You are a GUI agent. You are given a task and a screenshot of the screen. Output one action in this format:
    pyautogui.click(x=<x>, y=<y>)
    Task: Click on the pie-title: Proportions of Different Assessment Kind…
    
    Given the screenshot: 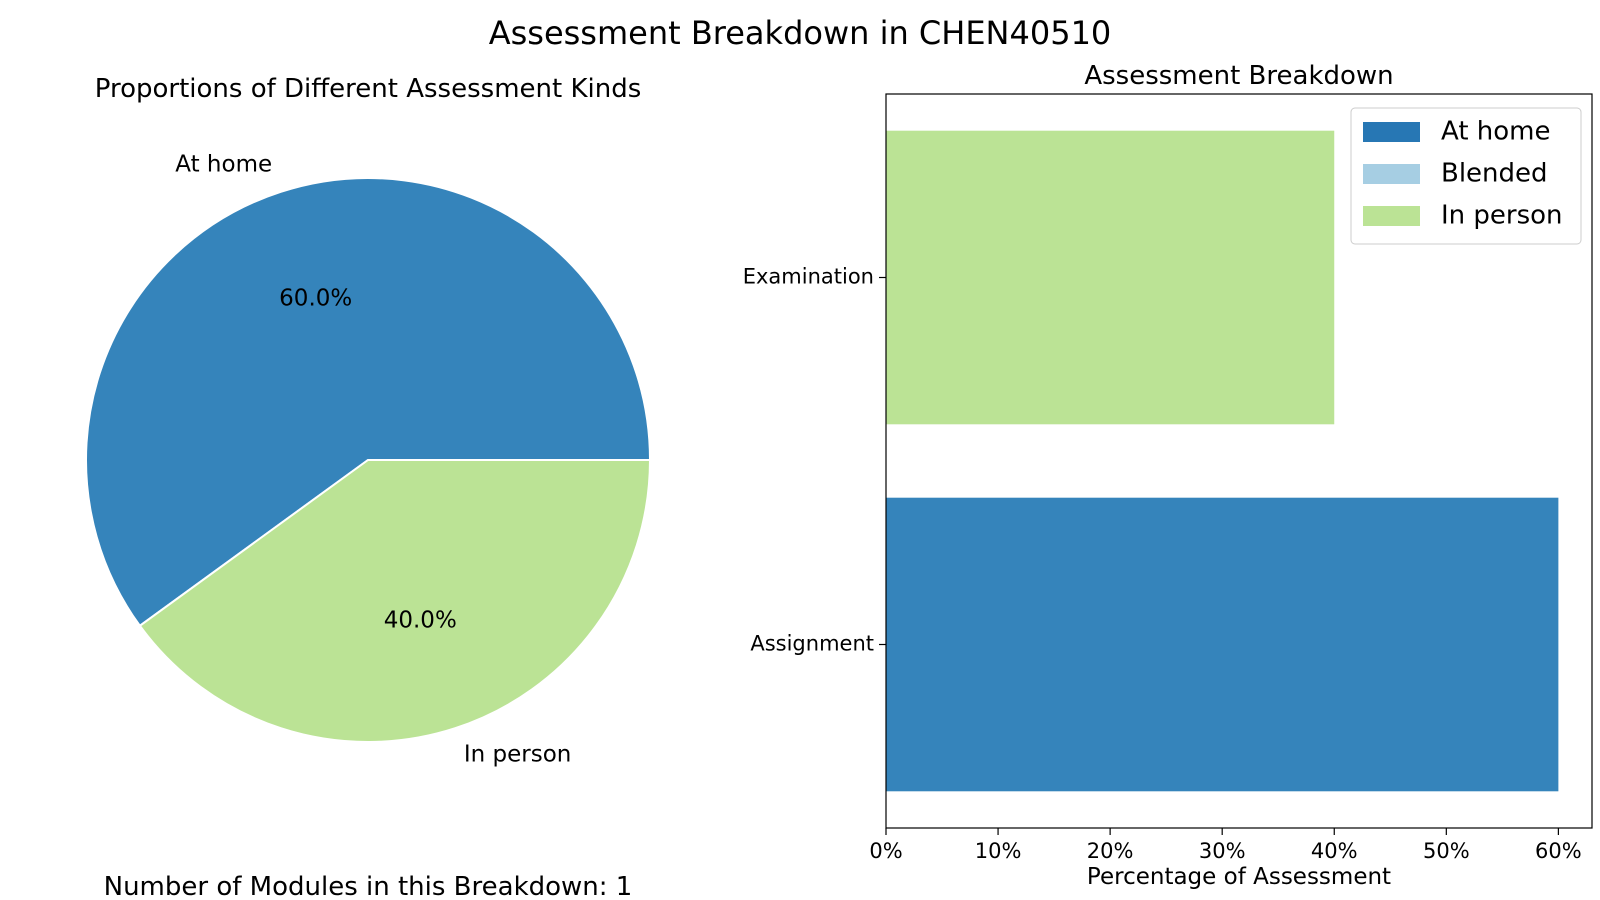 What is the action you would take?
    pyautogui.click(x=368, y=89)
    